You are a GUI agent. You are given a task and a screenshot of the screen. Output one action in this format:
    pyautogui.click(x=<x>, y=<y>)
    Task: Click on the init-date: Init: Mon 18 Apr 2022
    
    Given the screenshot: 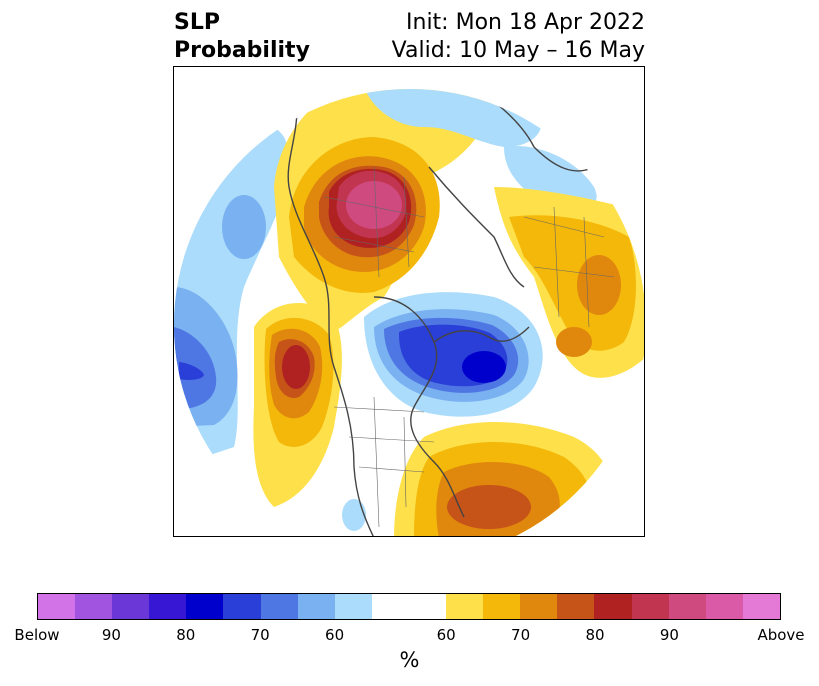 What is the action you would take?
    pyautogui.click(x=525, y=22)
    